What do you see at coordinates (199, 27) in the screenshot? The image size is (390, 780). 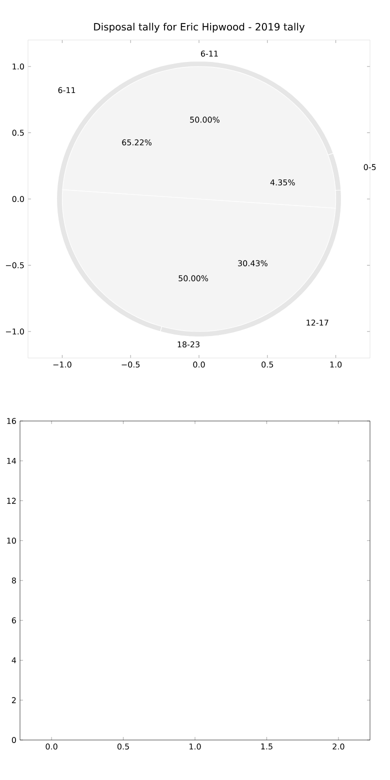 I see `chart-title: Disposal tally for Eric Hipwood - 2019 tally` at bounding box center [199, 27].